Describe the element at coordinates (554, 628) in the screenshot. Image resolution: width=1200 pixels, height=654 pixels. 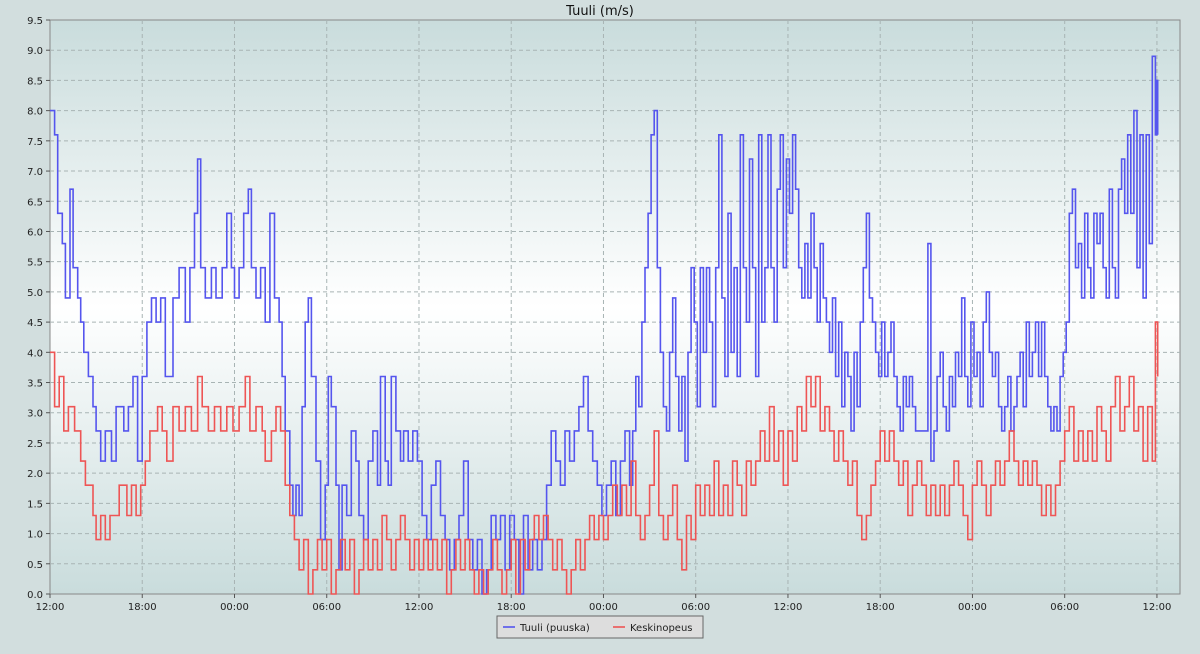
I see `legend-label: Tuuli (puuska)` at that location.